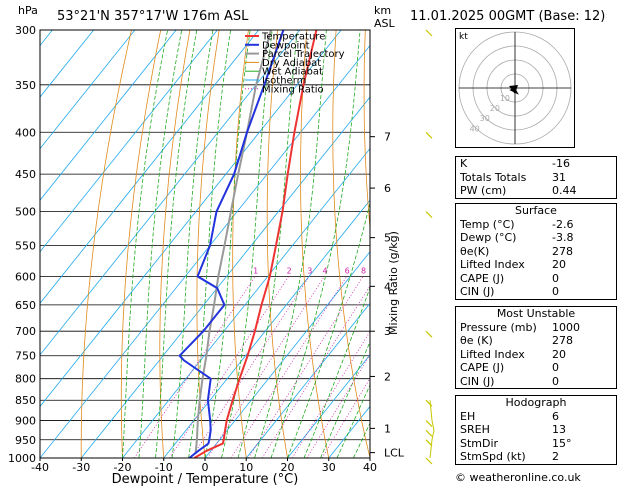 This screenshot has height=486, width=629. Describe the element at coordinates (563, 224) in the screenshot. I see `row-value: -2.6` at that location.